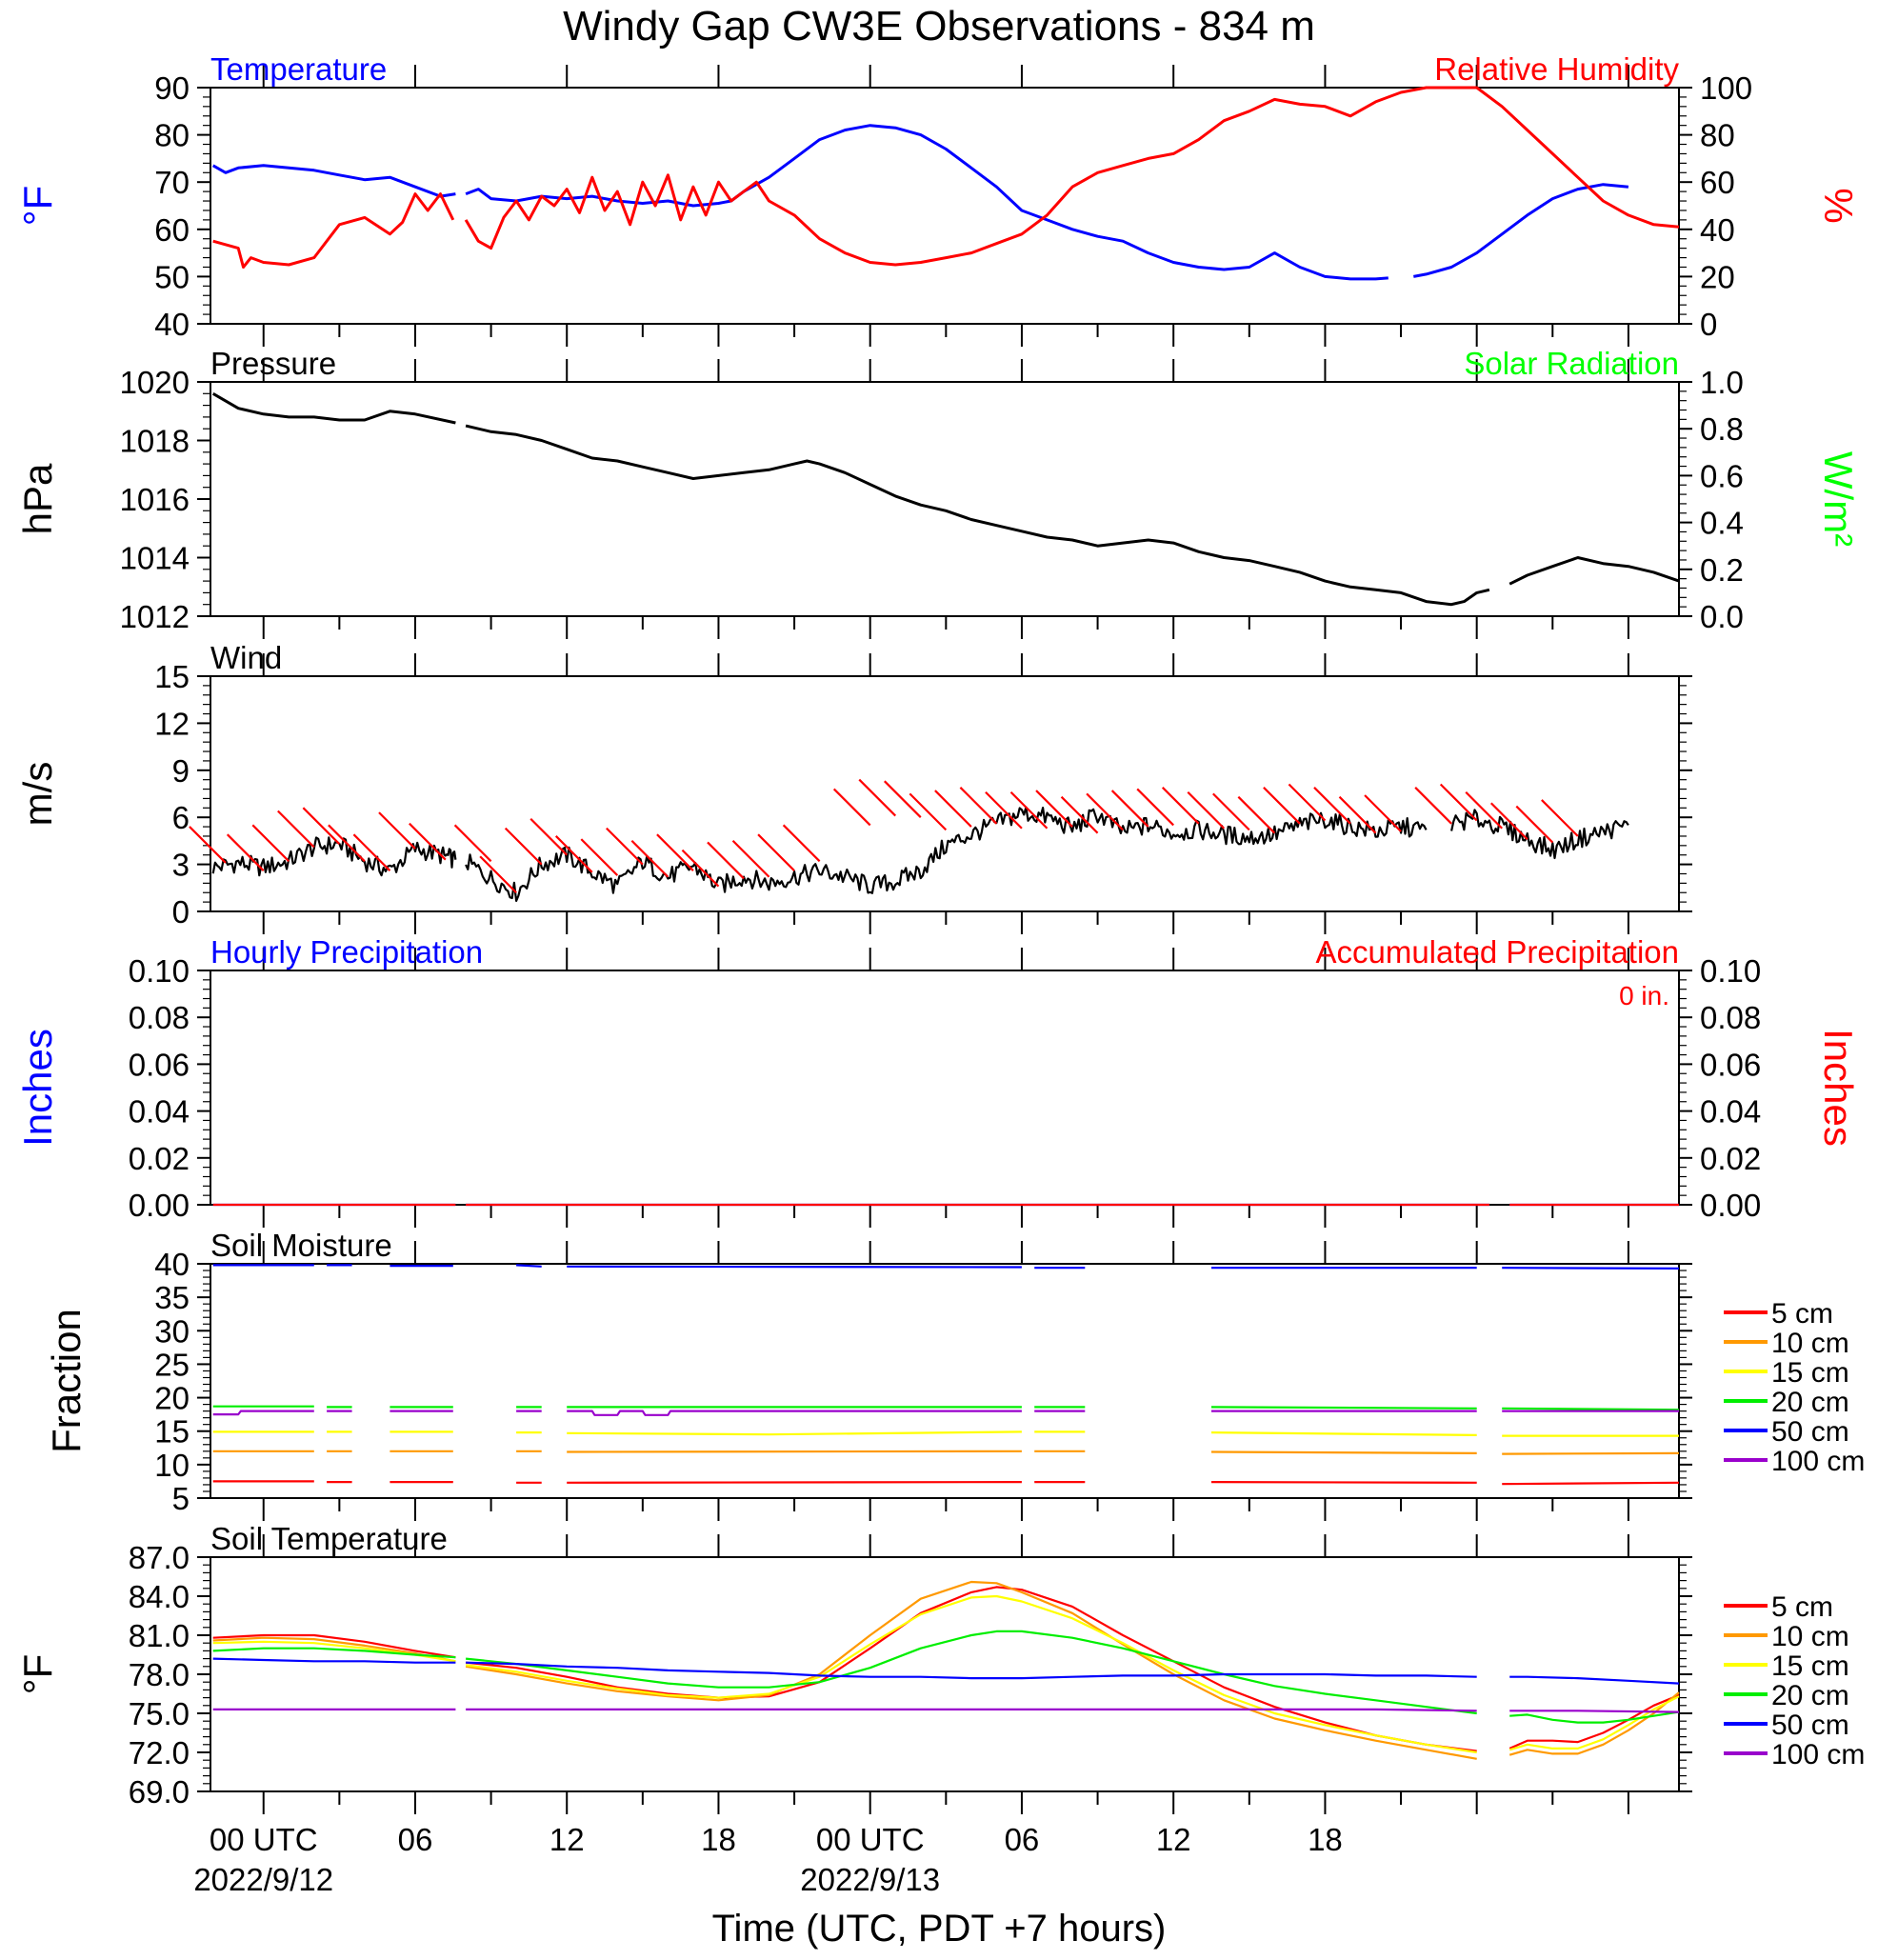 This screenshot has width=1878, height=1960. I want to click on x-axis-label: Time (UTC, PDT +7 hours), so click(939, 1929).